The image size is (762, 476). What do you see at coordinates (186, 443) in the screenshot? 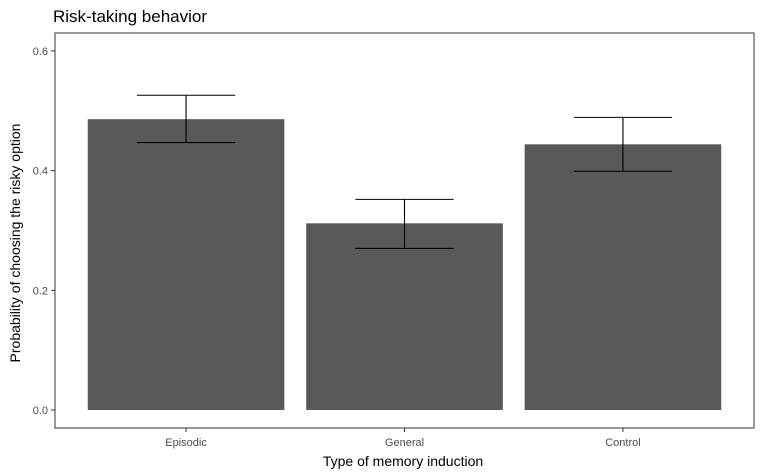
I see `x-tick-label-episodic: Episodic` at bounding box center [186, 443].